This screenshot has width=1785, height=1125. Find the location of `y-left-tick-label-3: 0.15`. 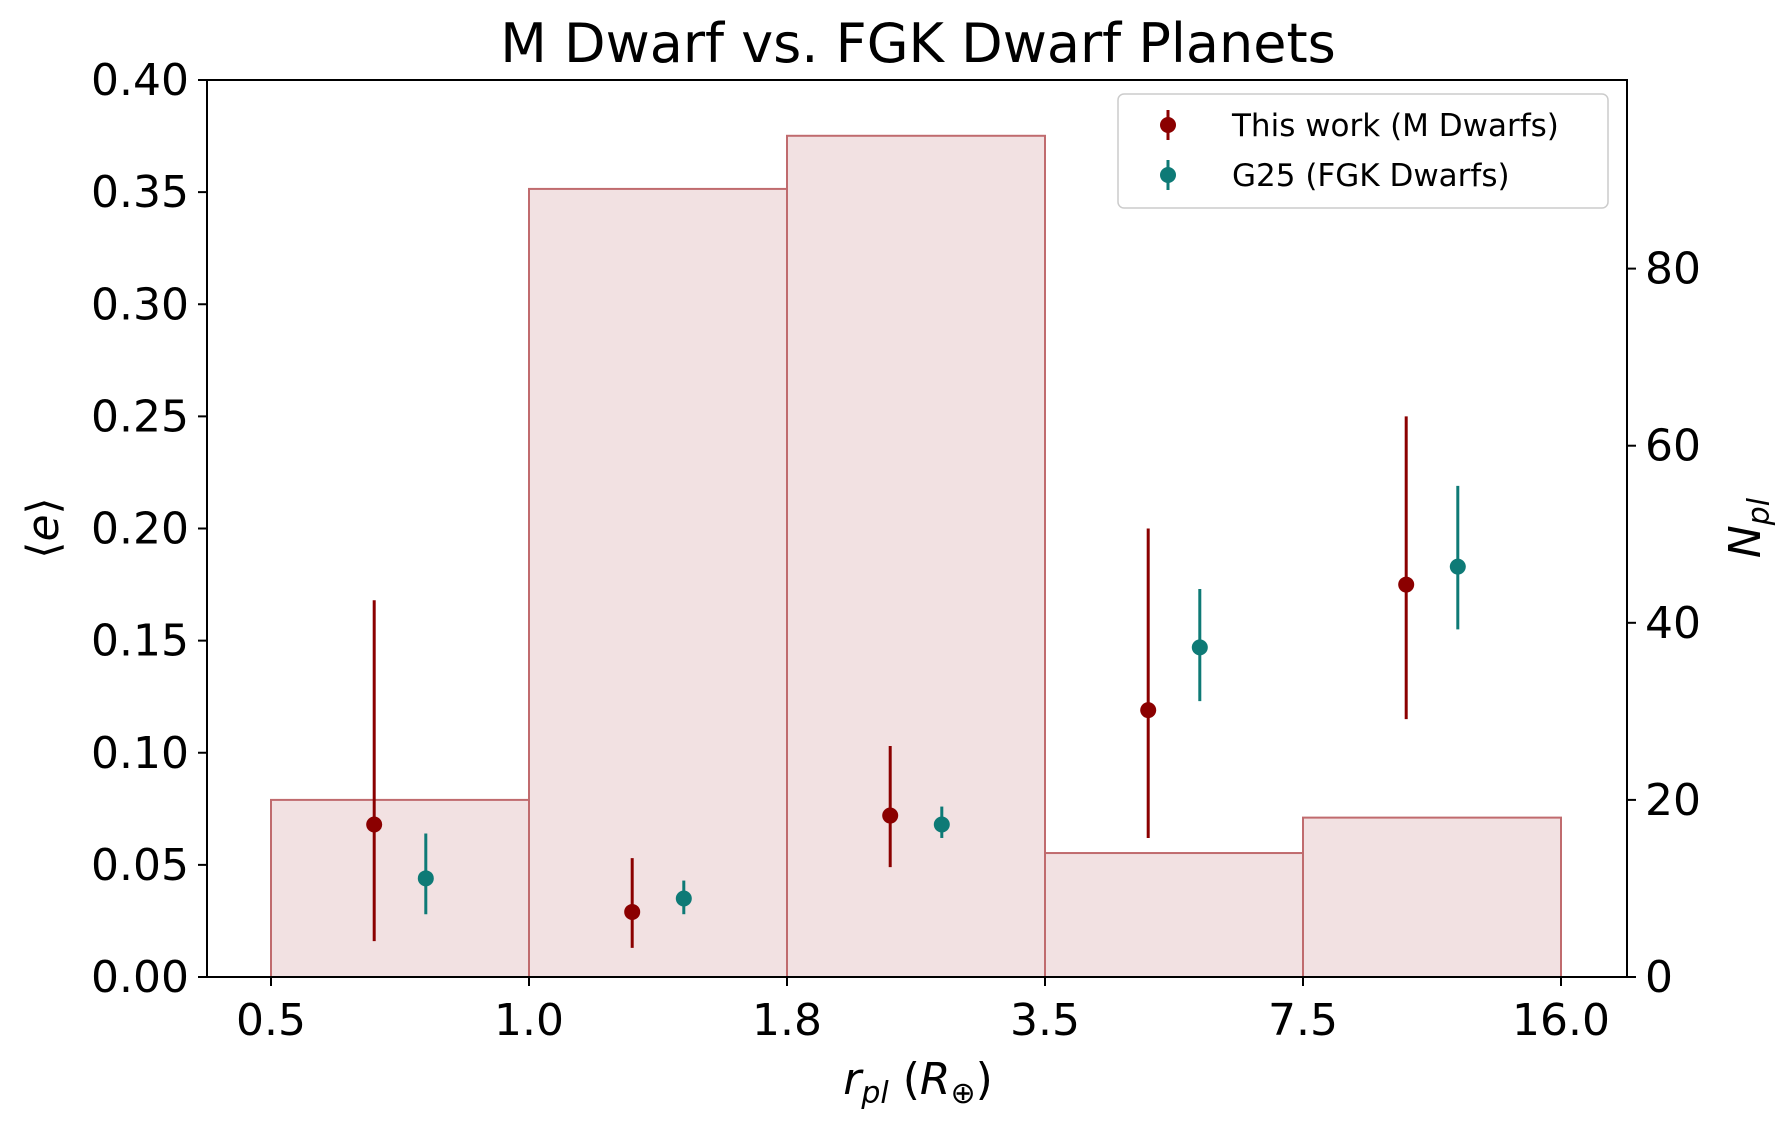

y-left-tick-label-3: 0.15 is located at coordinates (140, 641).